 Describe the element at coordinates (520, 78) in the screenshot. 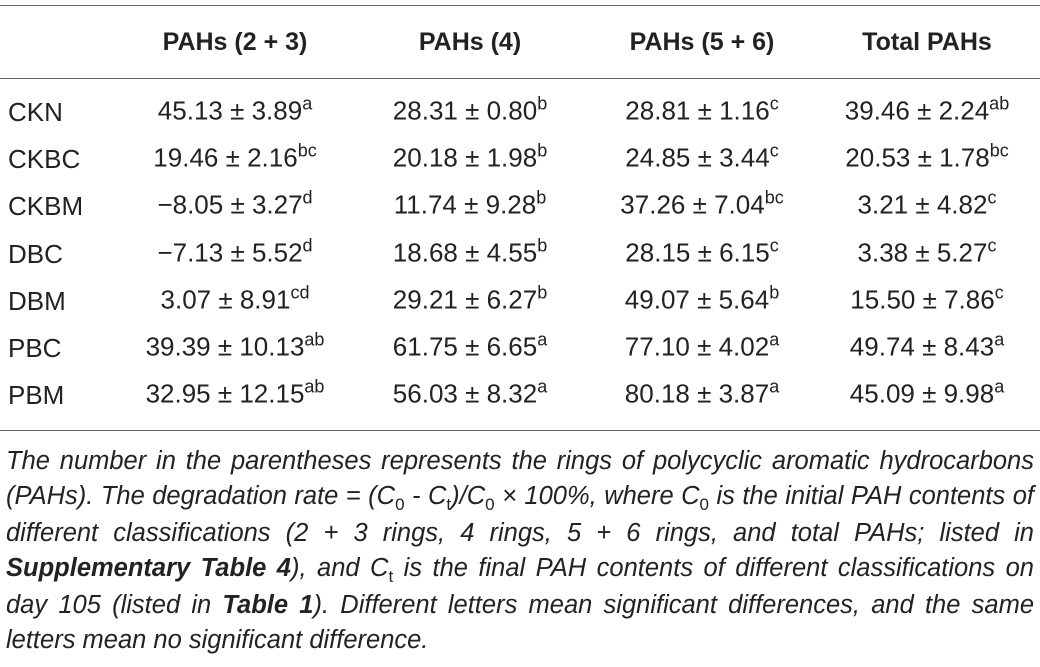

I see `header-rule` at that location.